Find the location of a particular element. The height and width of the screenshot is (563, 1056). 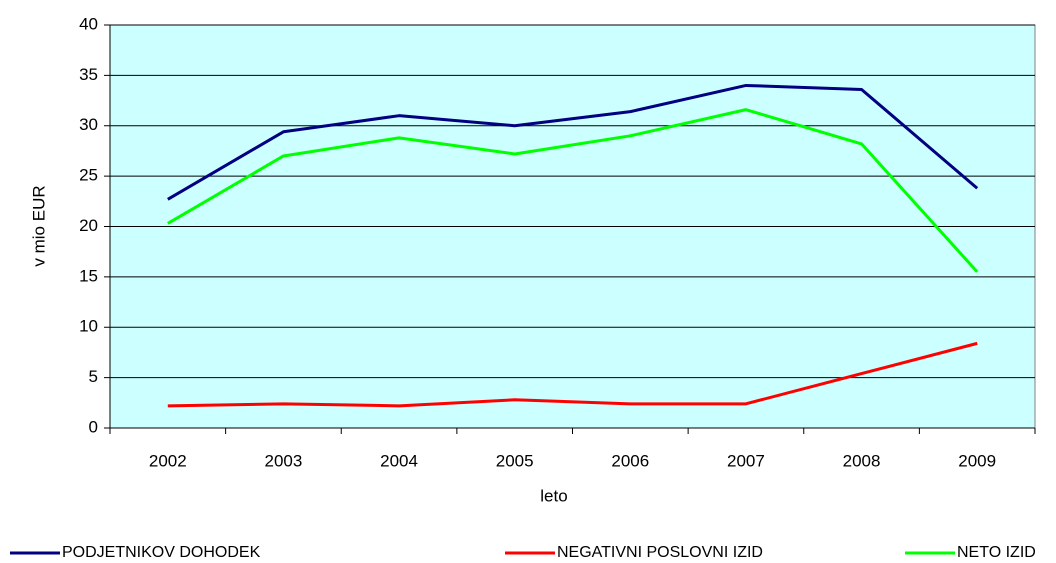

x-tick-label: 2007 is located at coordinates (746, 460).